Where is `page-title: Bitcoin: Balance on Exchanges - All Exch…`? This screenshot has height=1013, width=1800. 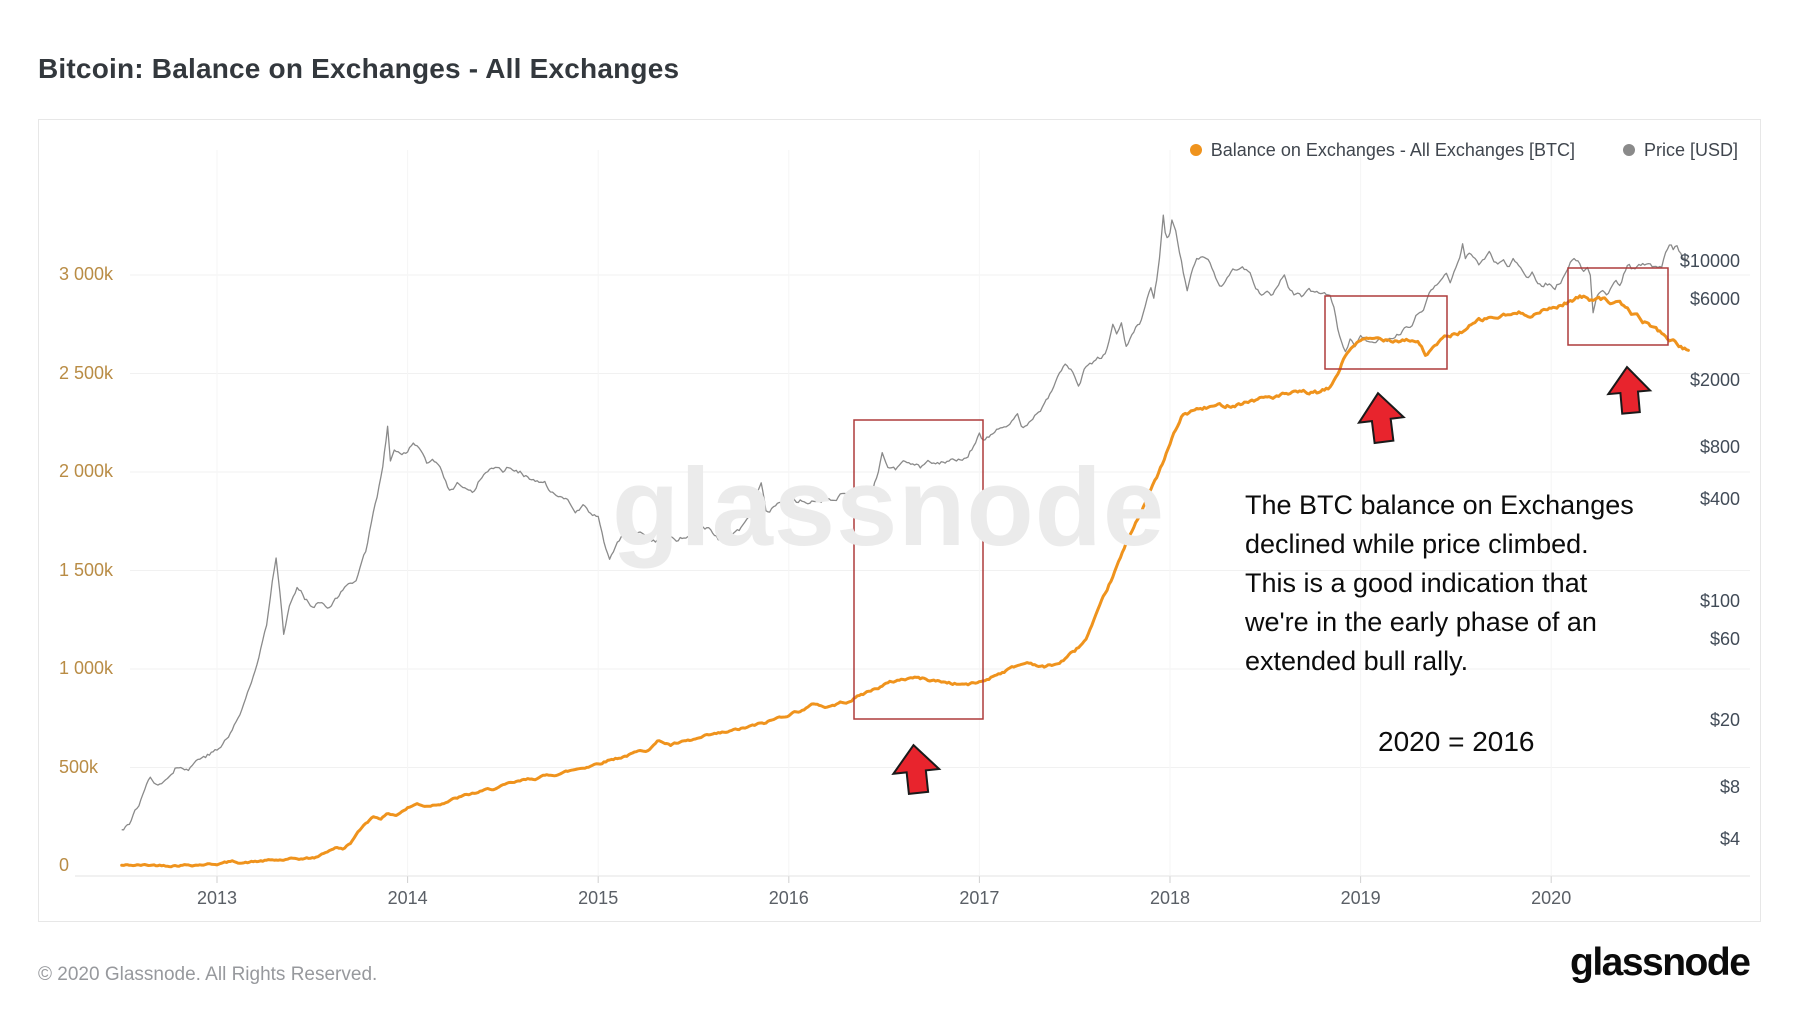 page-title: Bitcoin: Balance on Exchanges - All Exch… is located at coordinates (359, 68).